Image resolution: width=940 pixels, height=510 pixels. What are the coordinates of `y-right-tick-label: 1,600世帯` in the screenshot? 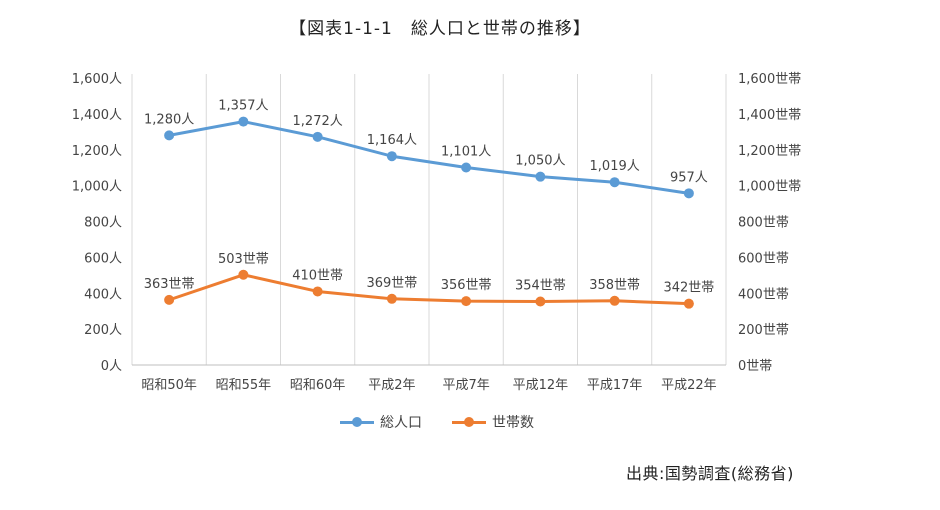 It's located at (769, 79).